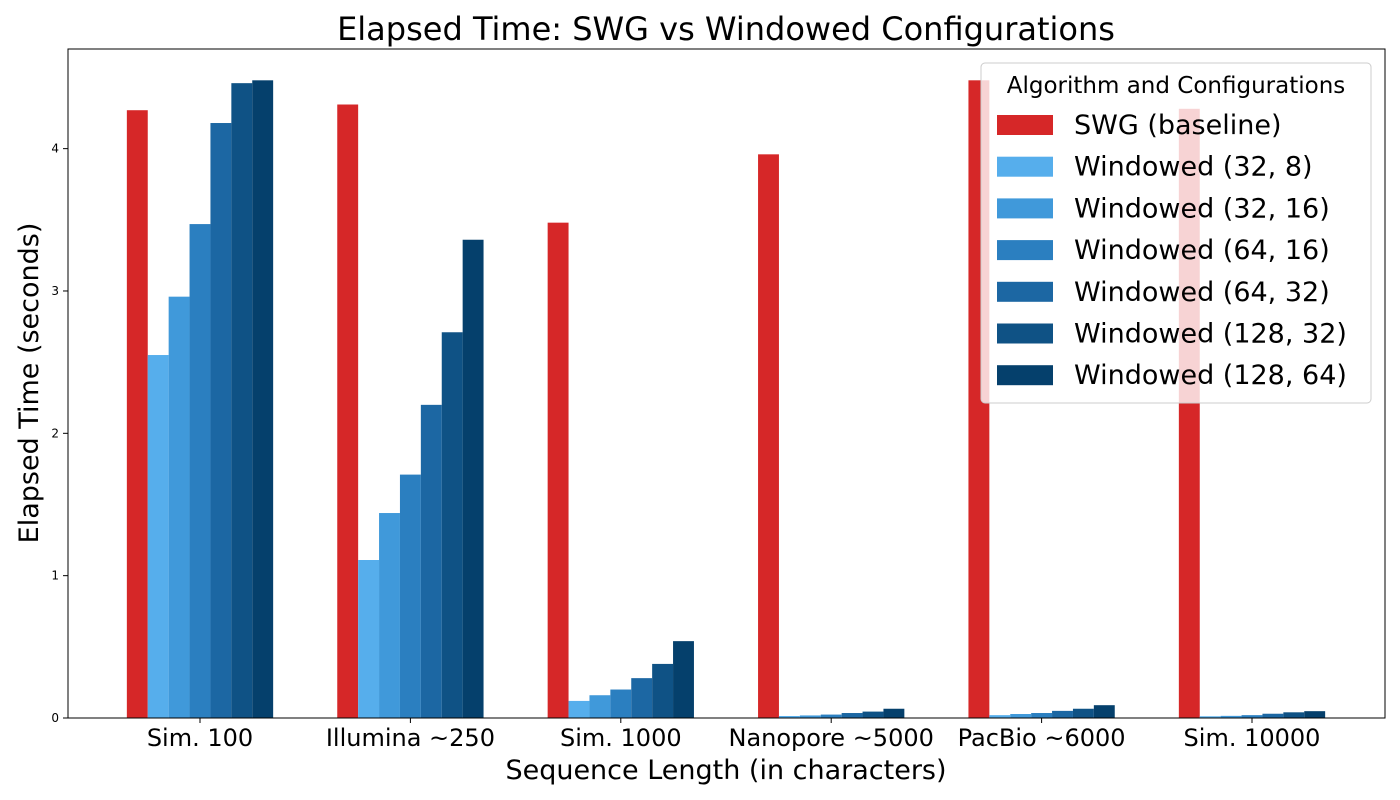 This screenshot has width=1400, height=800. I want to click on x-axis-label: Sequence Length (in characters), so click(725, 770).